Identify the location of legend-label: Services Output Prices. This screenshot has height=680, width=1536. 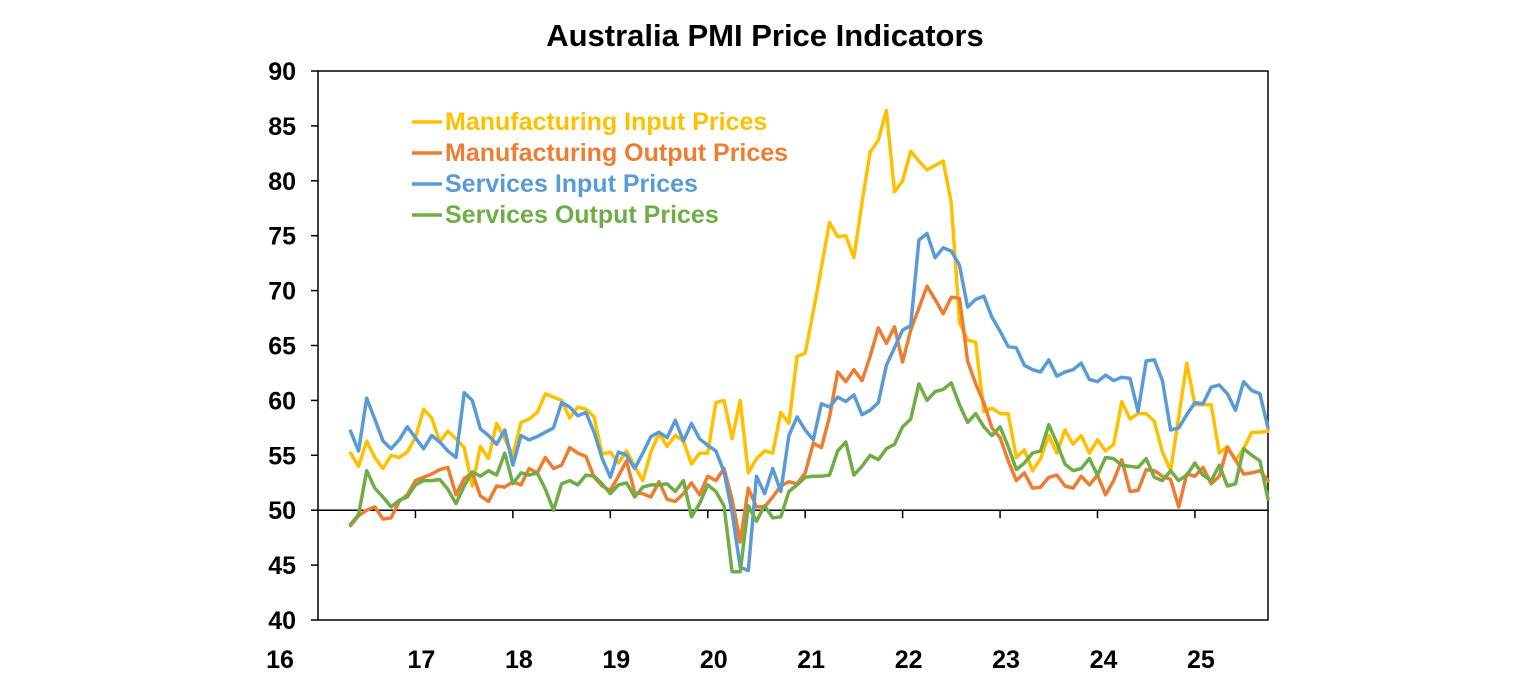
(582, 215).